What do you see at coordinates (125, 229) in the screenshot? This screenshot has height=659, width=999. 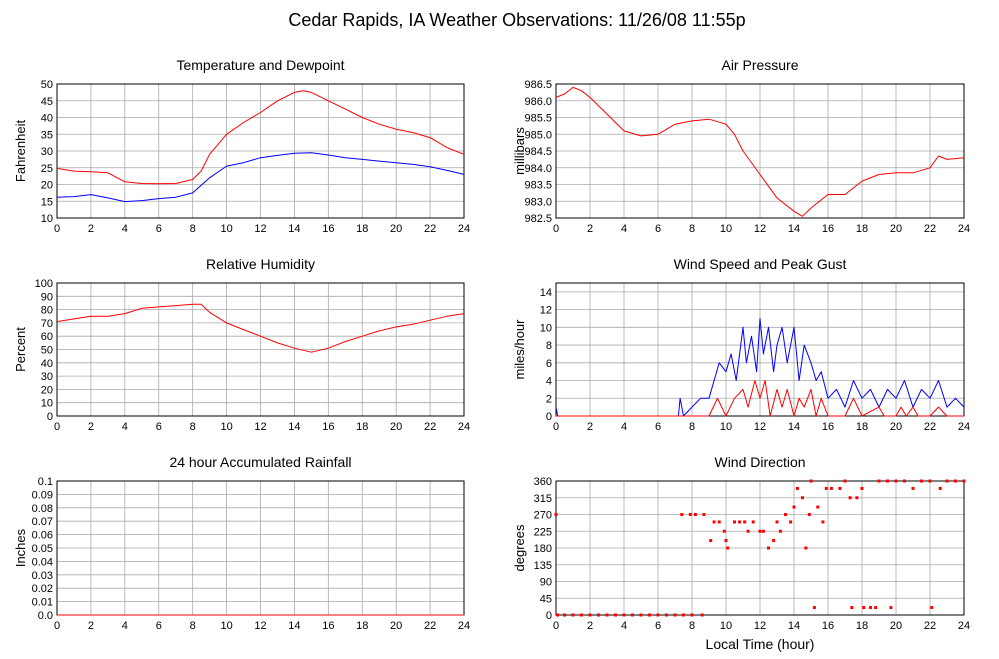 I see `temp-x-tick-label: 4` at bounding box center [125, 229].